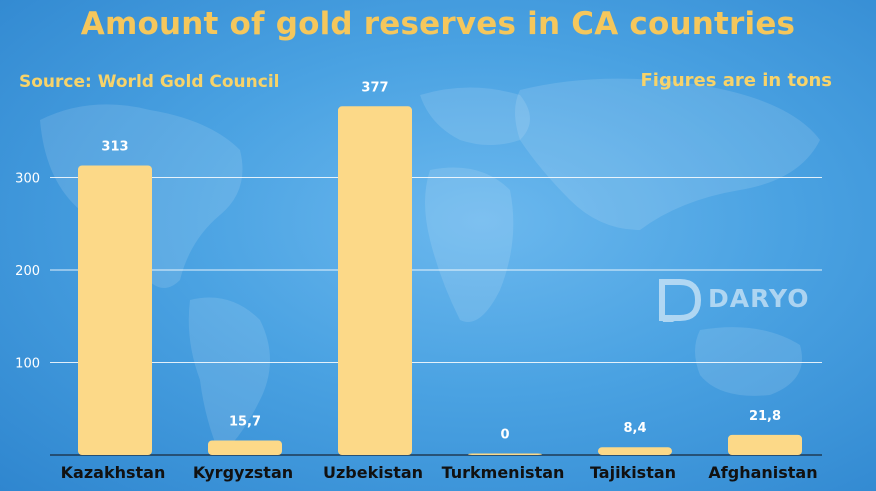 Image resolution: width=876 pixels, height=491 pixels. What do you see at coordinates (504, 435) in the screenshot?
I see `bar-value-label: 0` at bounding box center [504, 435].